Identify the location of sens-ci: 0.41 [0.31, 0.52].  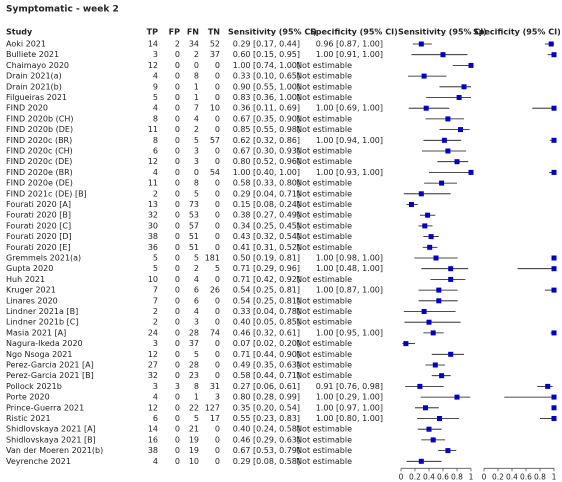
(266, 247).